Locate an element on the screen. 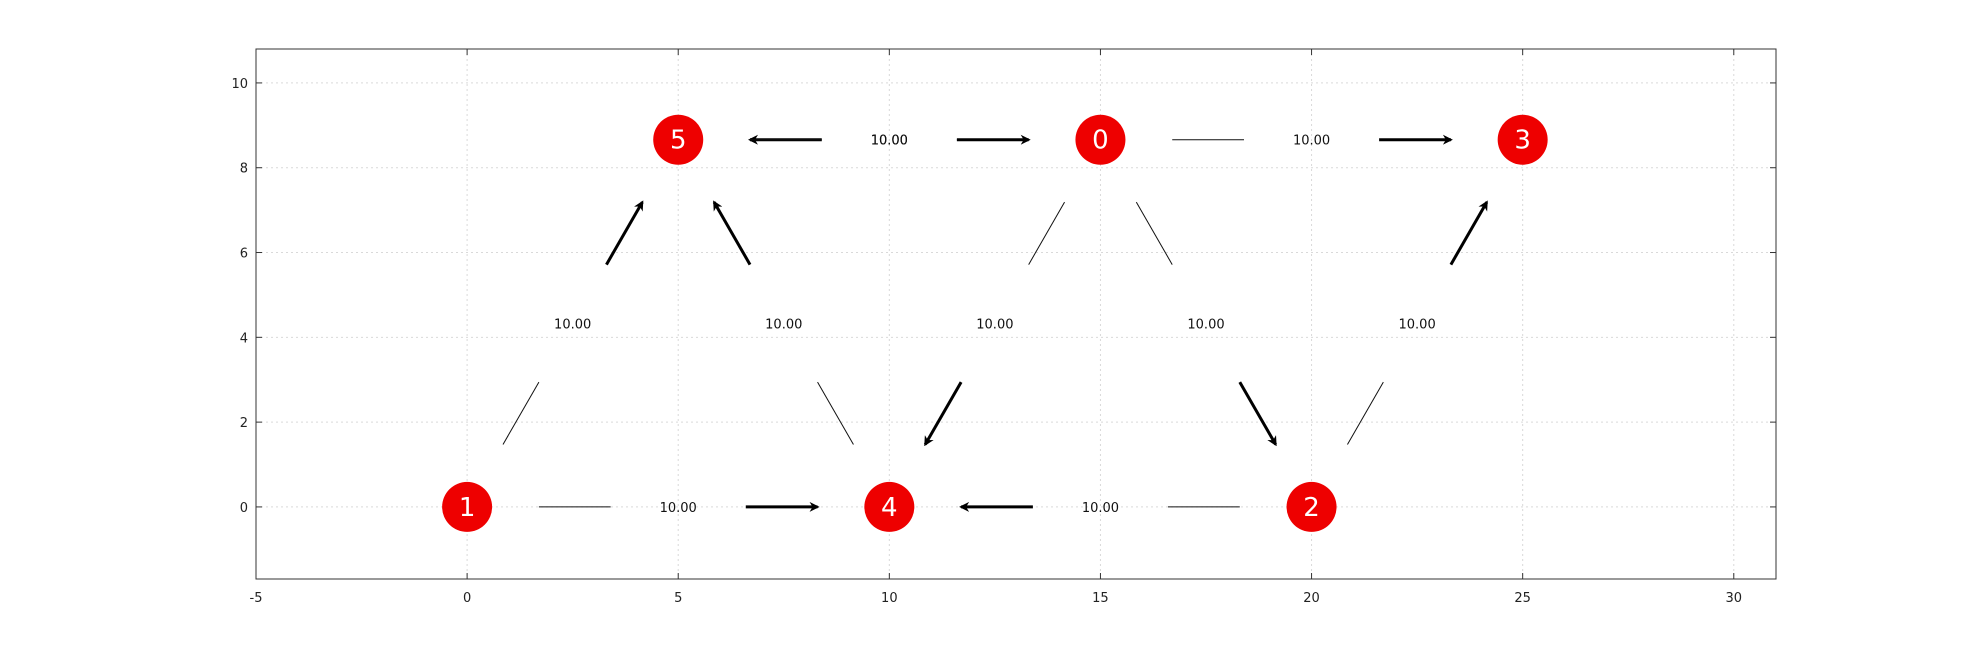 The height and width of the screenshot is (651, 1963). node-1-label: 1 is located at coordinates (467, 508).